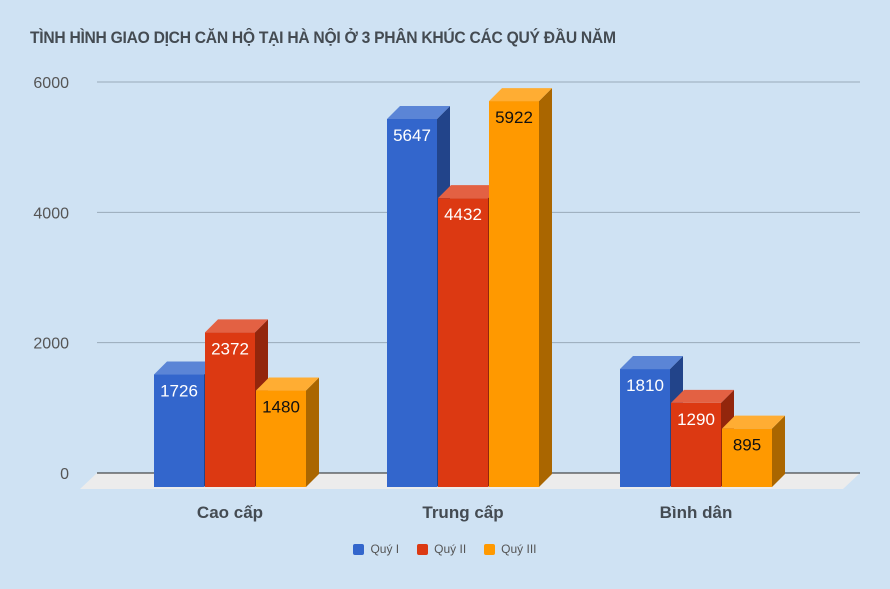 This screenshot has height=589, width=890. What do you see at coordinates (463, 214) in the screenshot?
I see `bar-value-label: 4432` at bounding box center [463, 214].